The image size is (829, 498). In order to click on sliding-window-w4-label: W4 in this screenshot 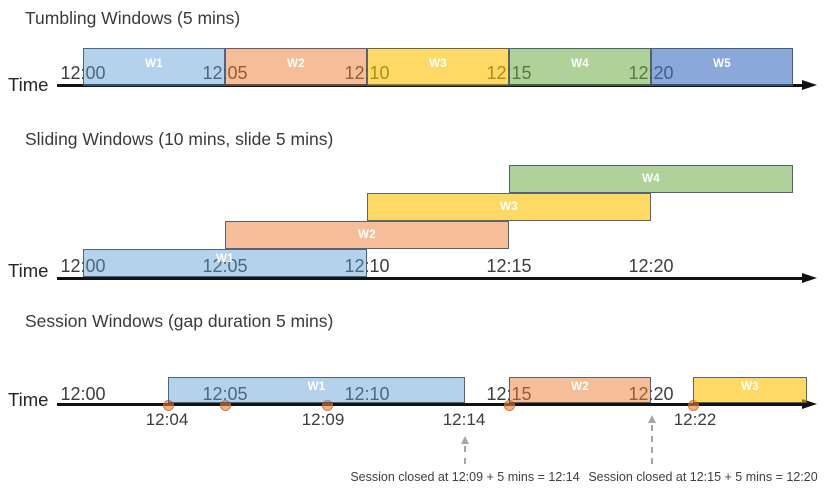, I will do `click(651, 179)`.